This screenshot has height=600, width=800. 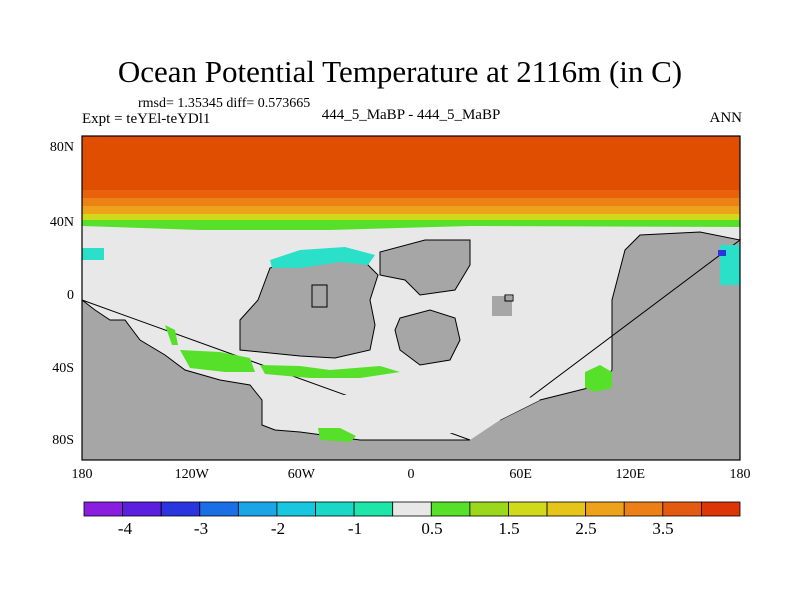 I want to click on green-patch-south-pacific, so click(x=217, y=361).